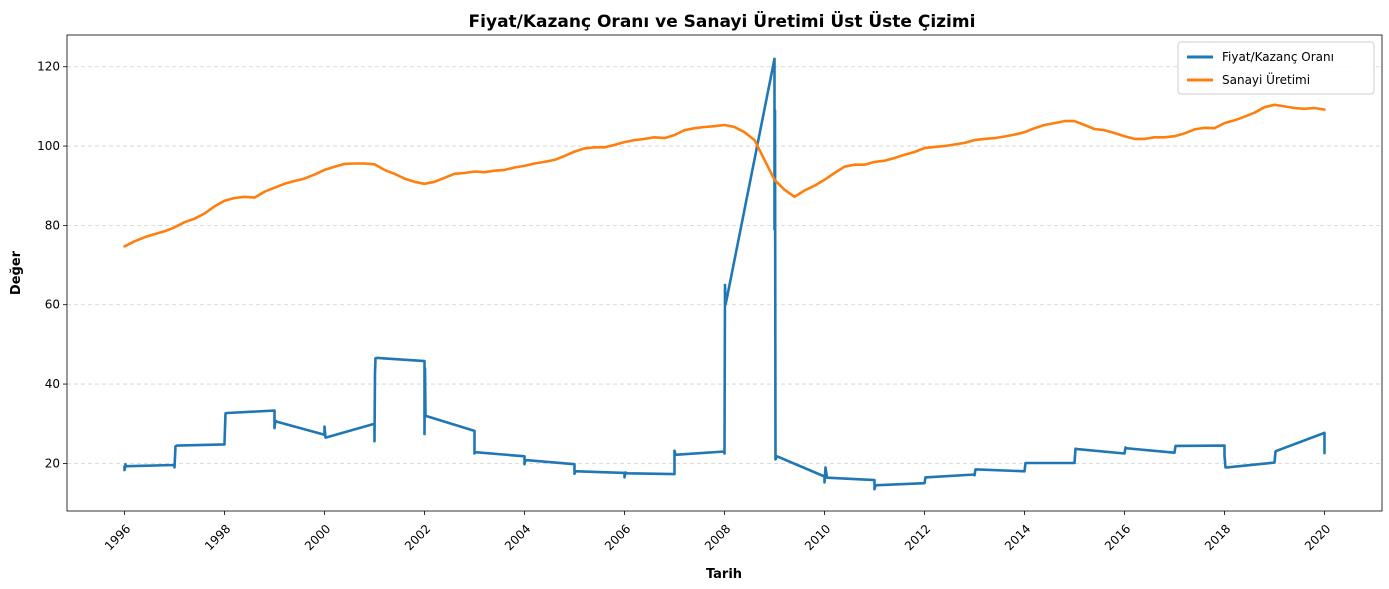 This screenshot has width=1389, height=589. What do you see at coordinates (1266, 79) in the screenshot?
I see `legend-label-sanayi-uretimi: Sanayi Üretimi` at bounding box center [1266, 79].